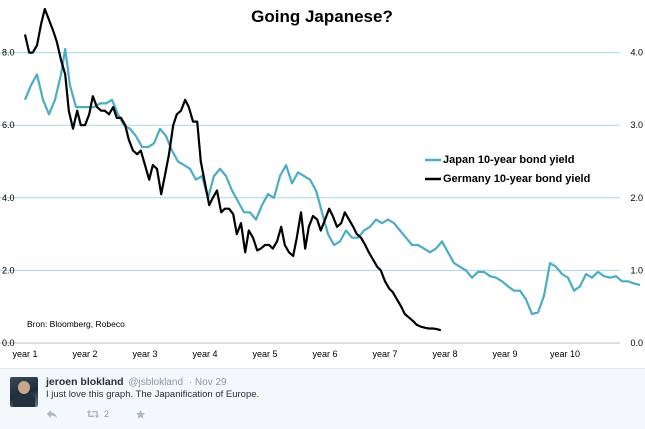 This screenshot has height=429, width=645. What do you see at coordinates (504, 354) in the screenshot?
I see `x-axis-tick-label: year 9` at bounding box center [504, 354].